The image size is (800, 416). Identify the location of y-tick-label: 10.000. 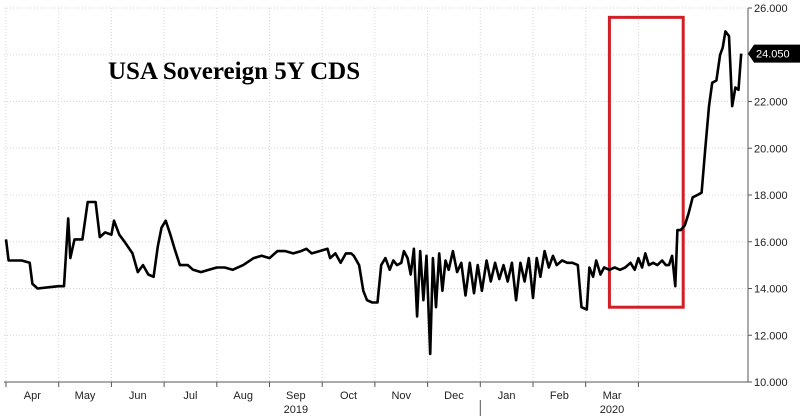
(771, 383).